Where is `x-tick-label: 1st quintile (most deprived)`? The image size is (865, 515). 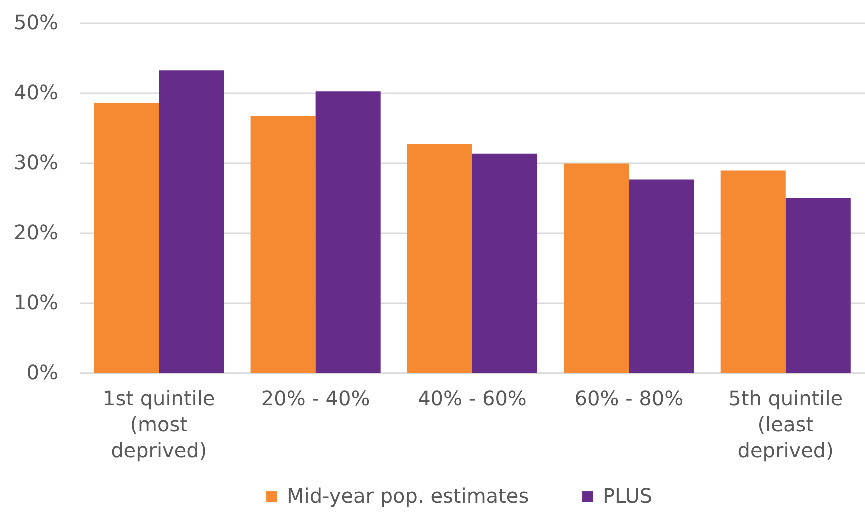
x-tick-label: 1st quintile (most deprived) is located at coordinates (159, 424).